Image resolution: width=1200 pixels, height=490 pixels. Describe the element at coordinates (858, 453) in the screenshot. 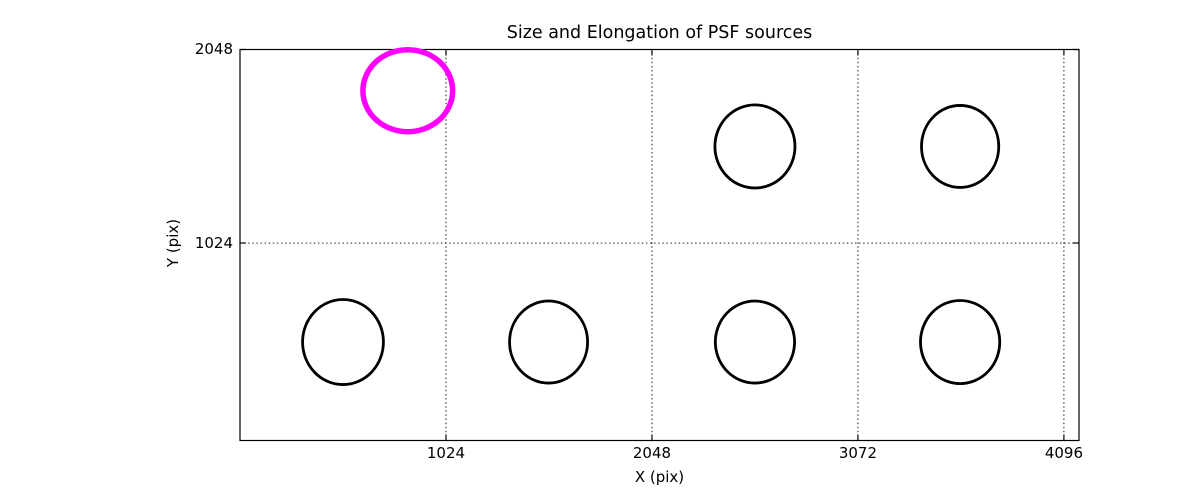

I see `x-tick-label-3072: 3072` at that location.